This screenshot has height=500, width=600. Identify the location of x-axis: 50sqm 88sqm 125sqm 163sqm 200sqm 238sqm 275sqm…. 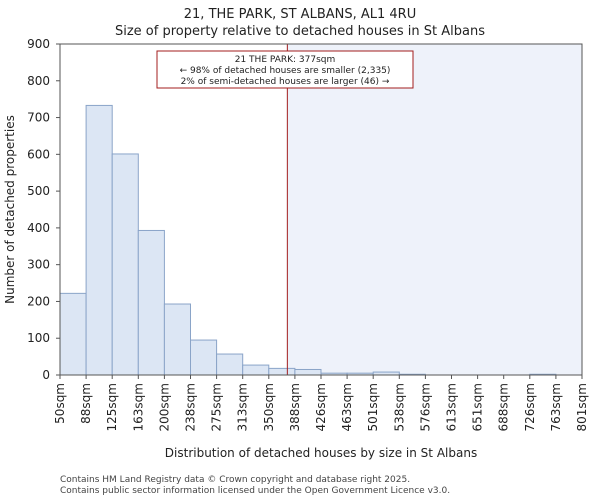
(321, 403).